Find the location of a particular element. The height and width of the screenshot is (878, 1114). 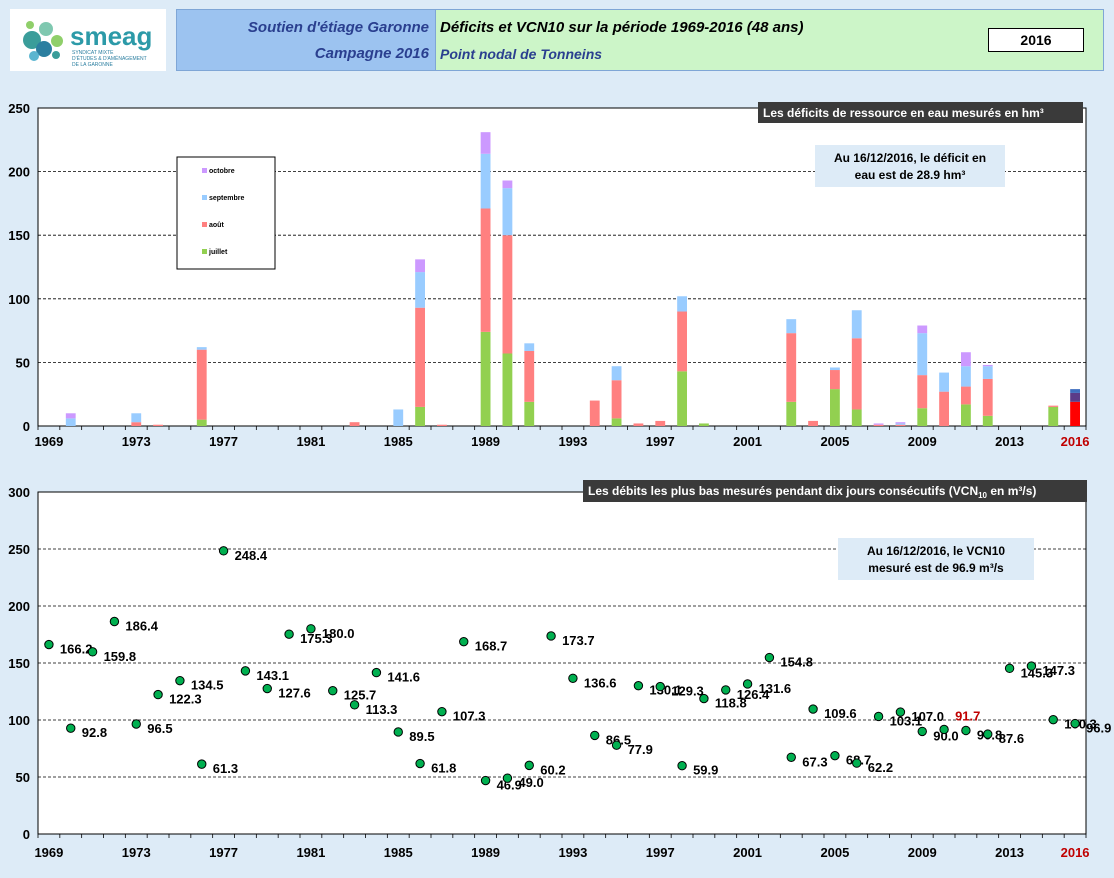

vcn10-x-tick-label: 2016 is located at coordinates (1075, 852).